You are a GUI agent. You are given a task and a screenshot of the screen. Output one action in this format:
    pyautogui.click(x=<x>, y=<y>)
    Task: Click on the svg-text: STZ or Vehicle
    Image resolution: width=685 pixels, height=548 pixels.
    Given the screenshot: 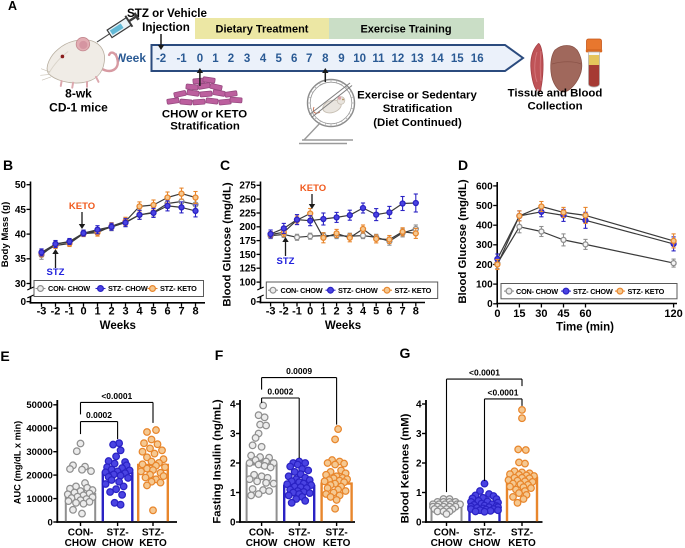 What is the action you would take?
    pyautogui.click(x=167, y=13)
    